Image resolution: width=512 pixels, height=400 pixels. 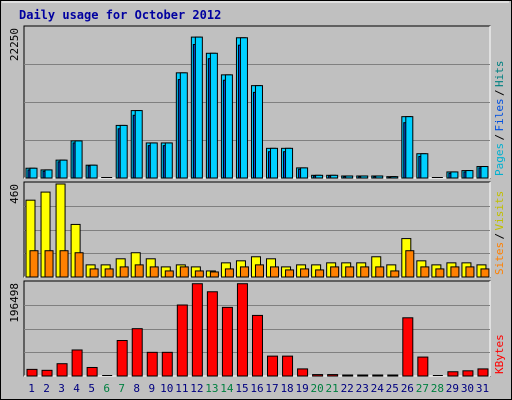 What do you see at coordinates (211, 388) in the screenshot?
I see `day-label: 13` at bounding box center [211, 388].